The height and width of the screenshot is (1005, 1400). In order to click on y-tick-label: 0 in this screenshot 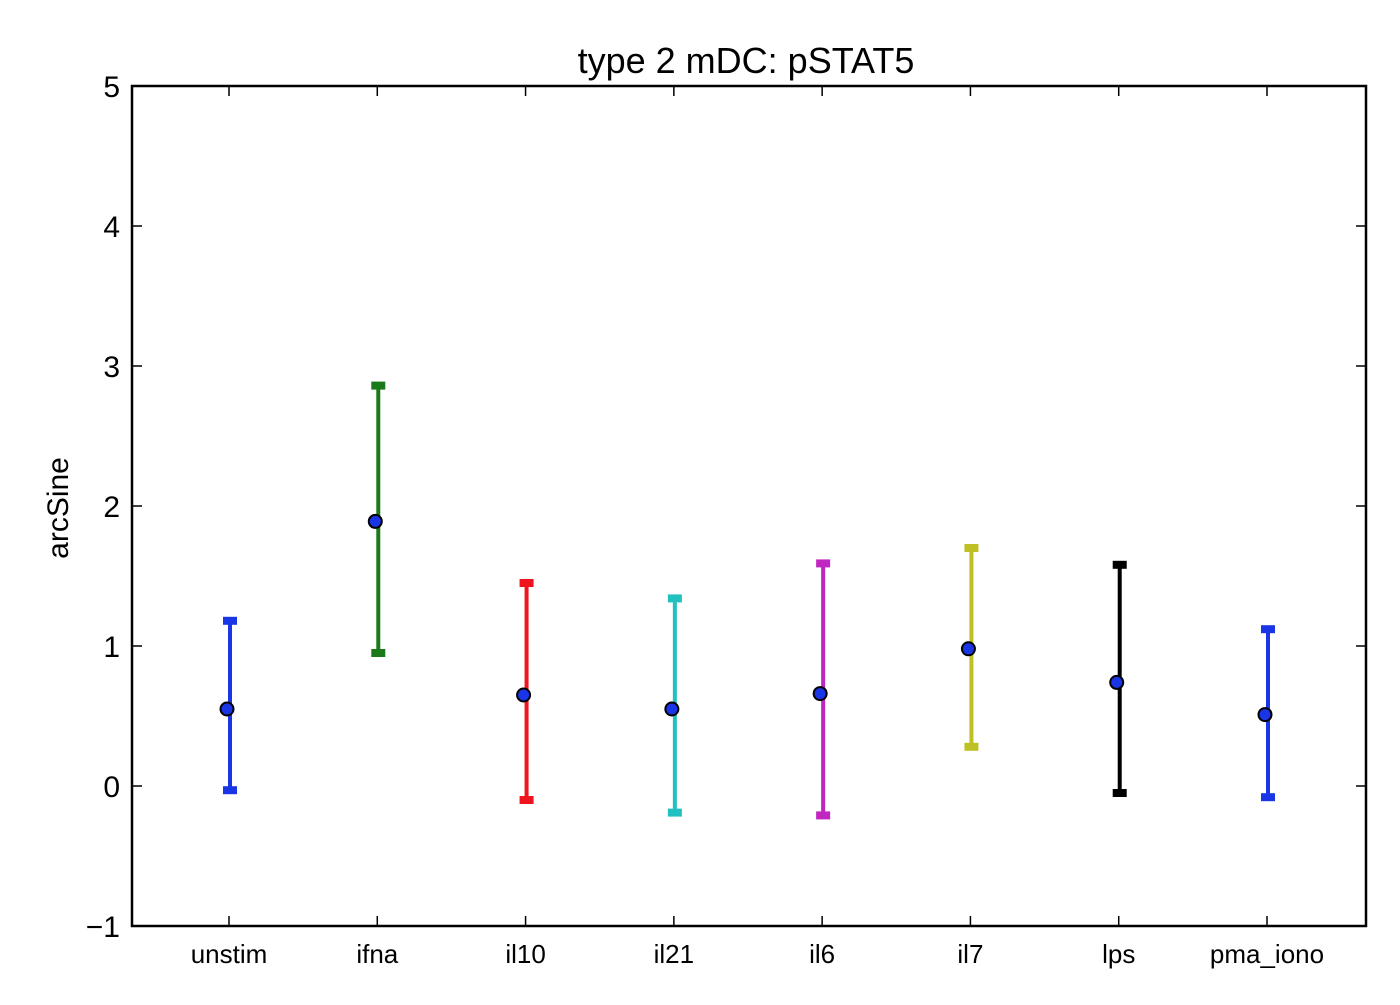, I will do `click(111, 787)`.